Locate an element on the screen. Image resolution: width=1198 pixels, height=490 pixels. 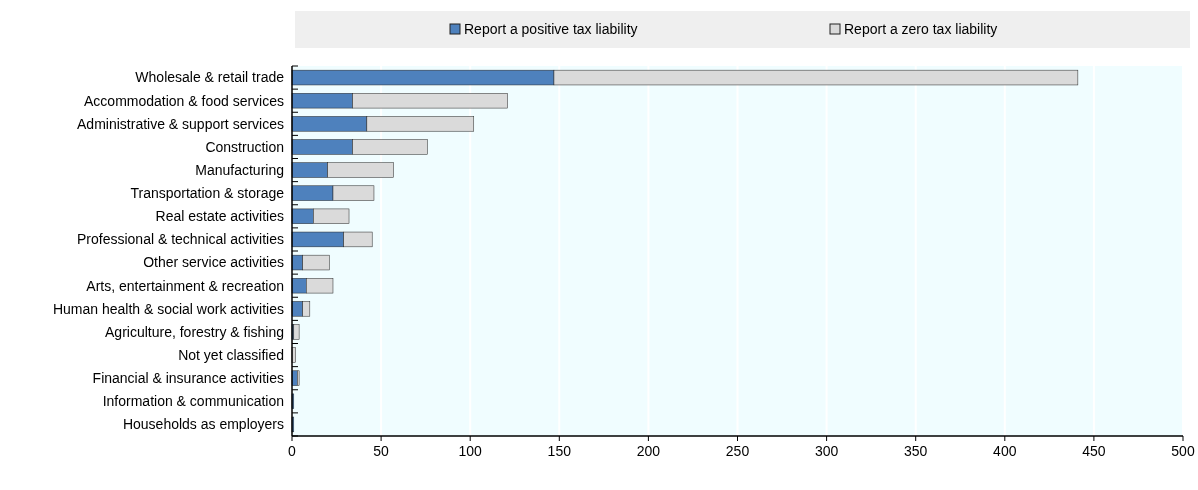
y-tick-label: Human health & social work activities is located at coordinates (168, 308).